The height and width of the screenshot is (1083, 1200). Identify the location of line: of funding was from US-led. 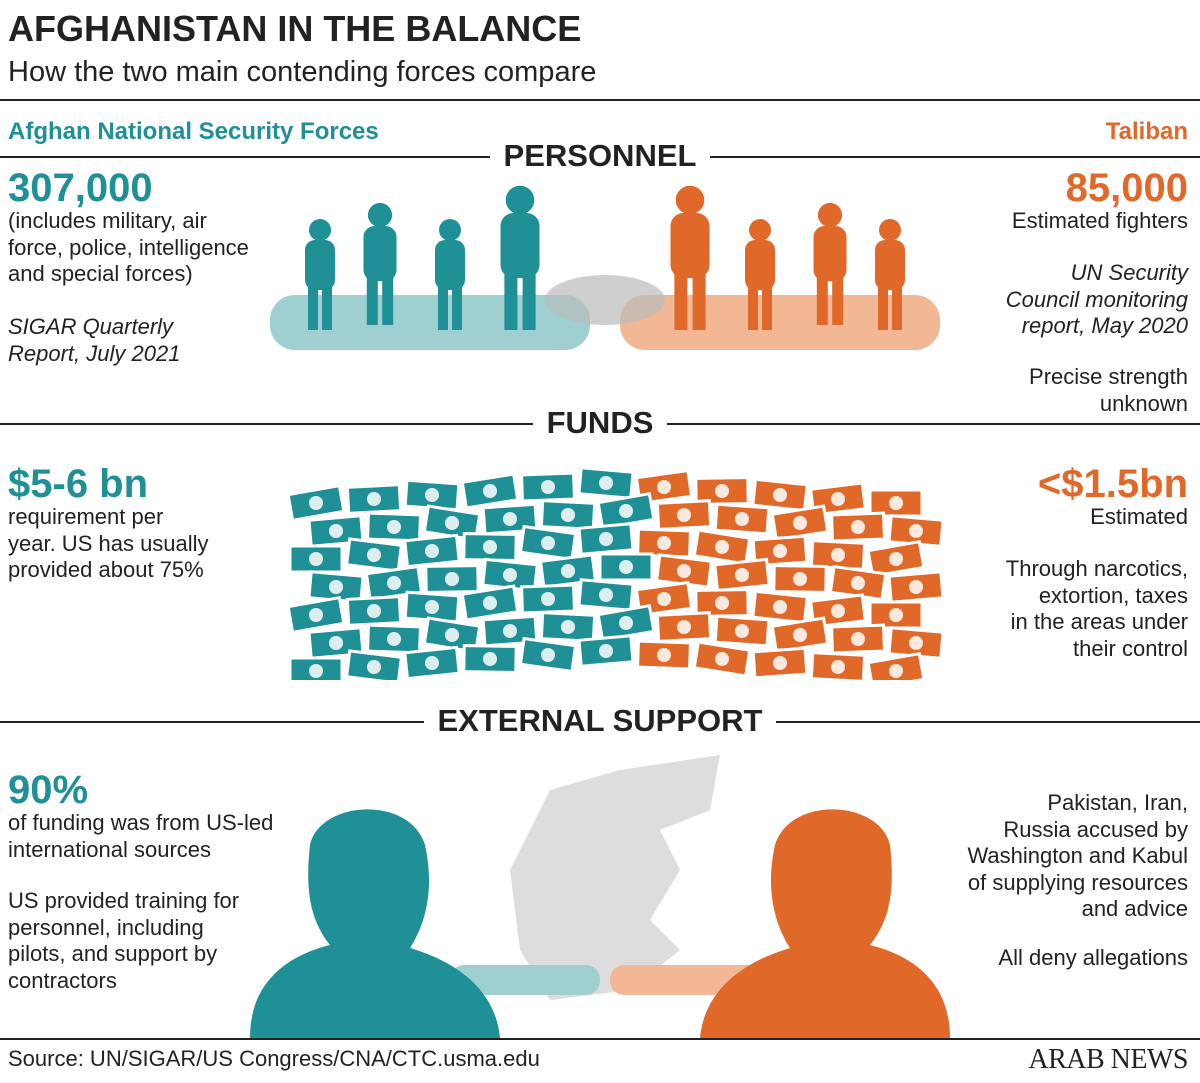
(141, 822).